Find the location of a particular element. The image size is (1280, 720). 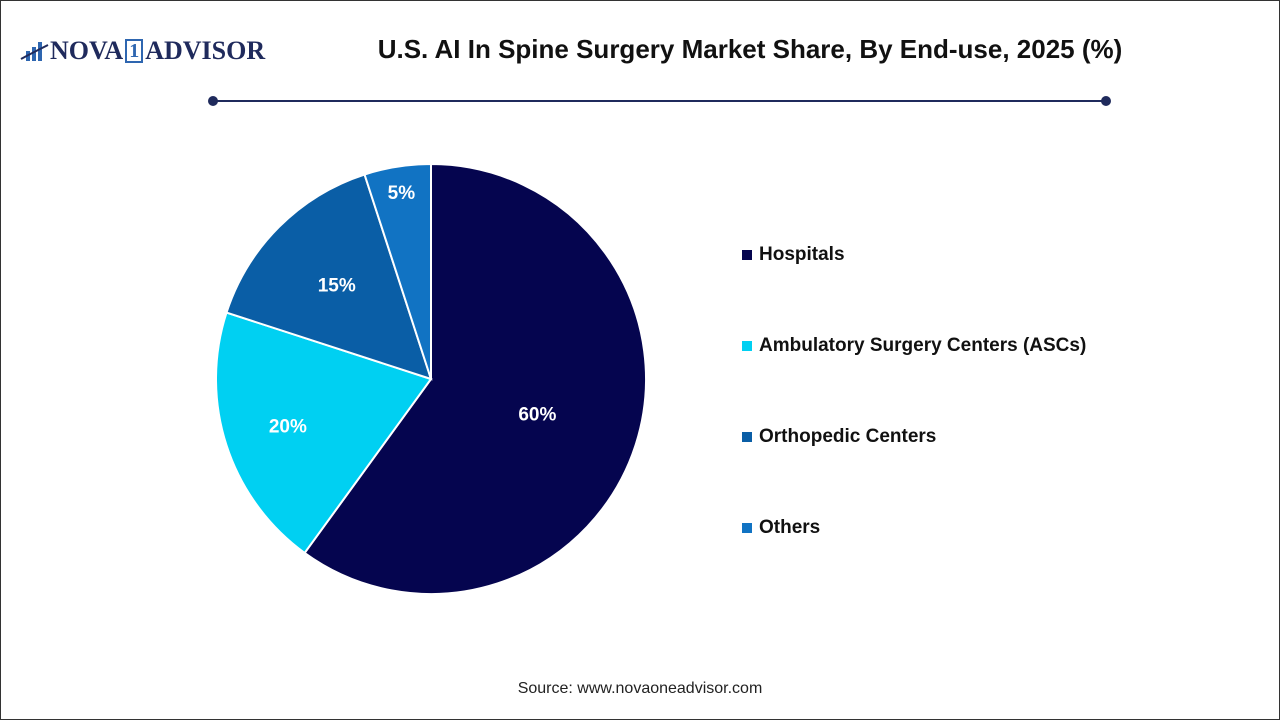

pie-slice-ambulatory-surgery-centers-ascs is located at coordinates (324, 433).